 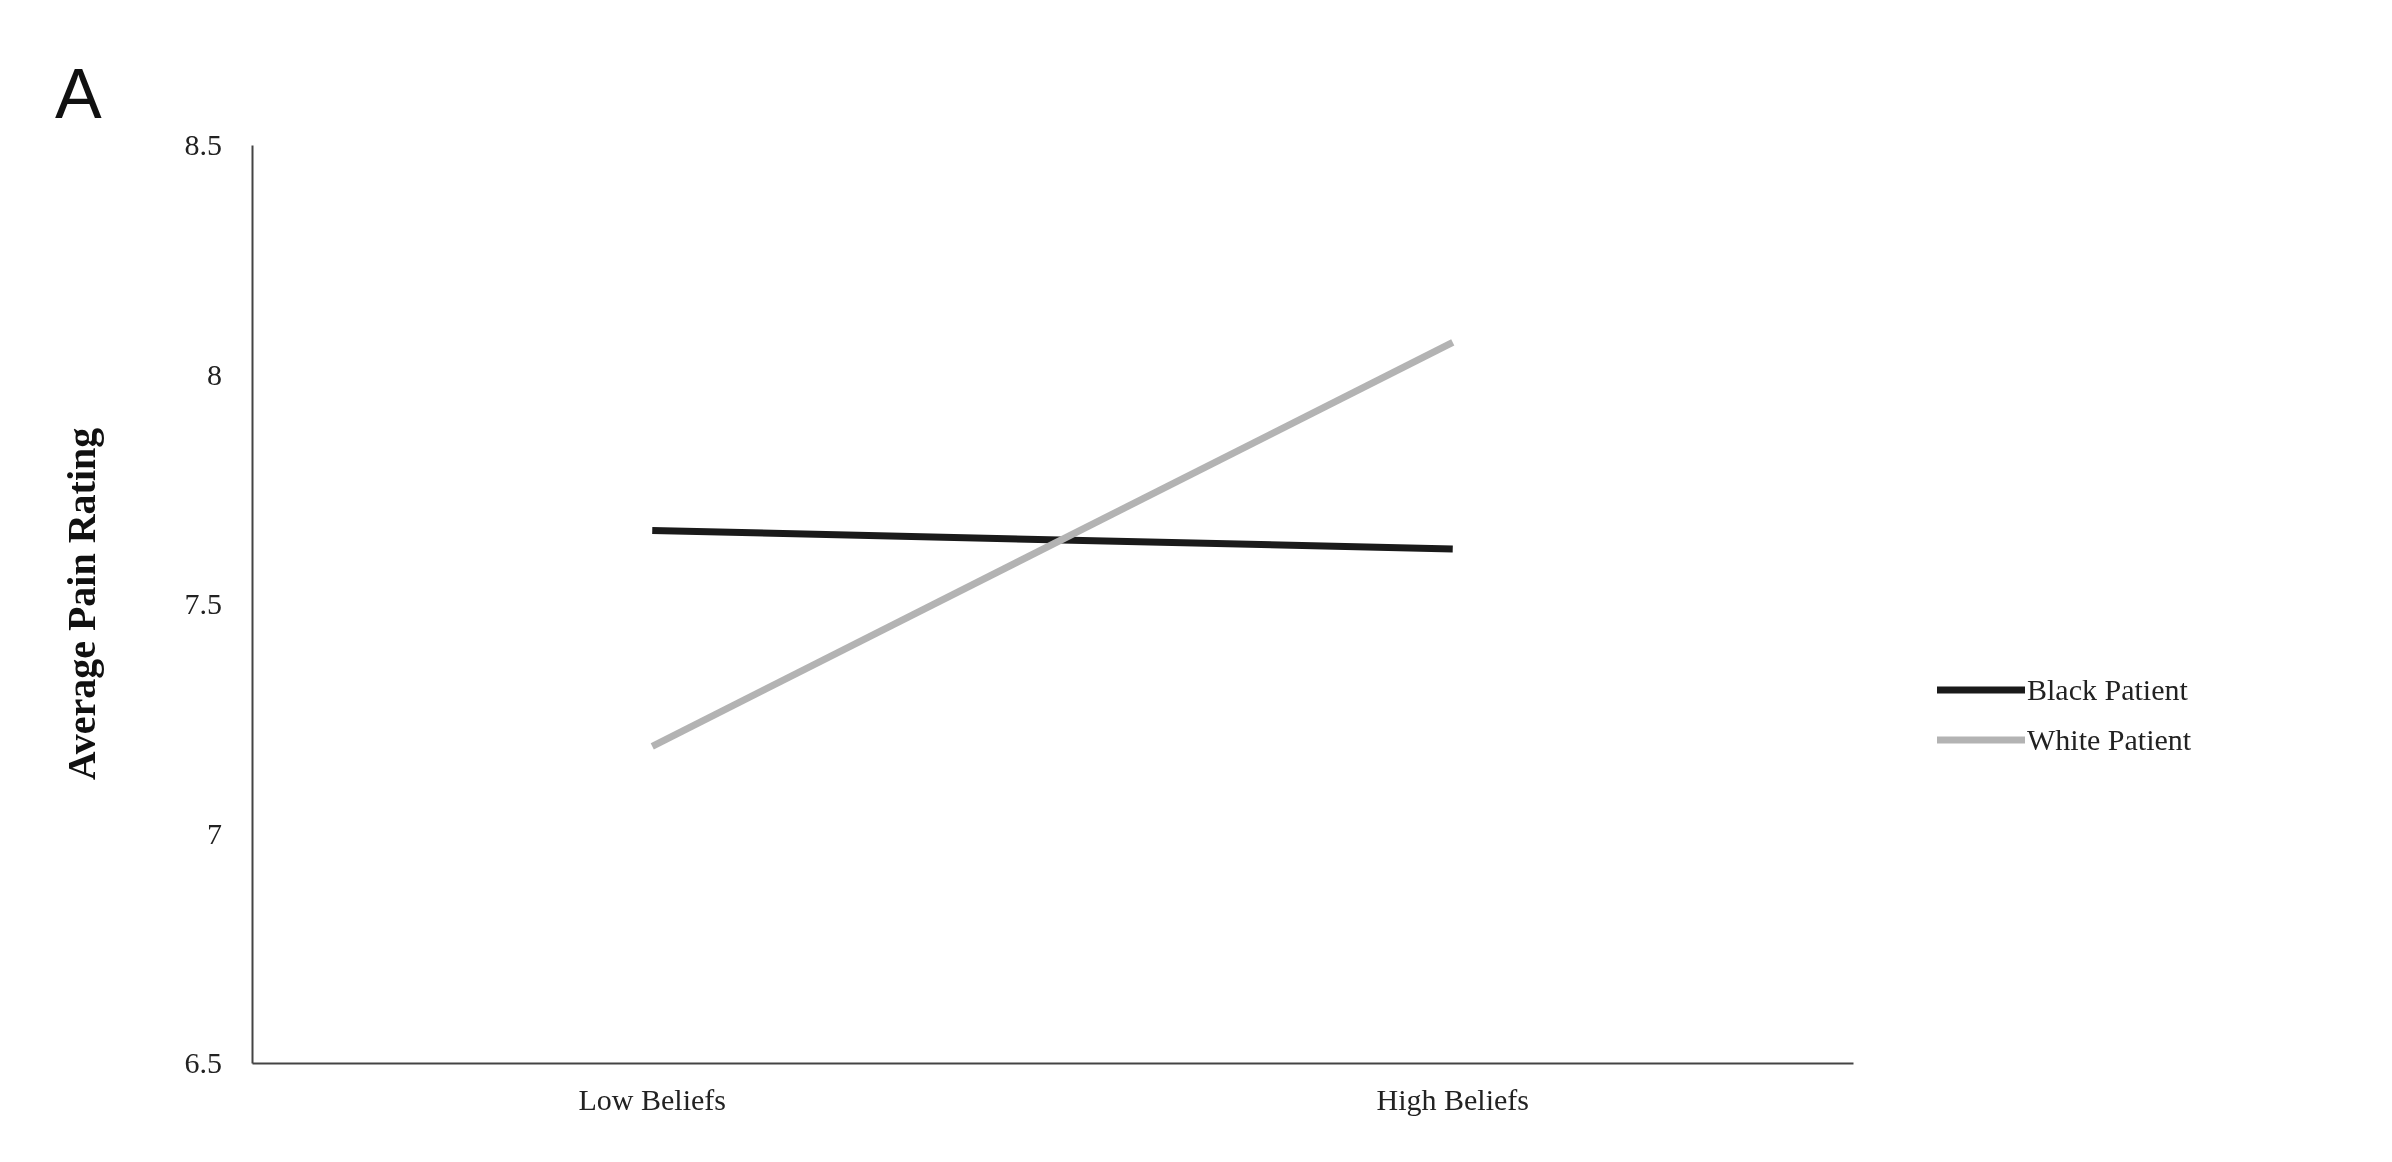 I want to click on legend-label: Black Patient, so click(x=2108, y=689).